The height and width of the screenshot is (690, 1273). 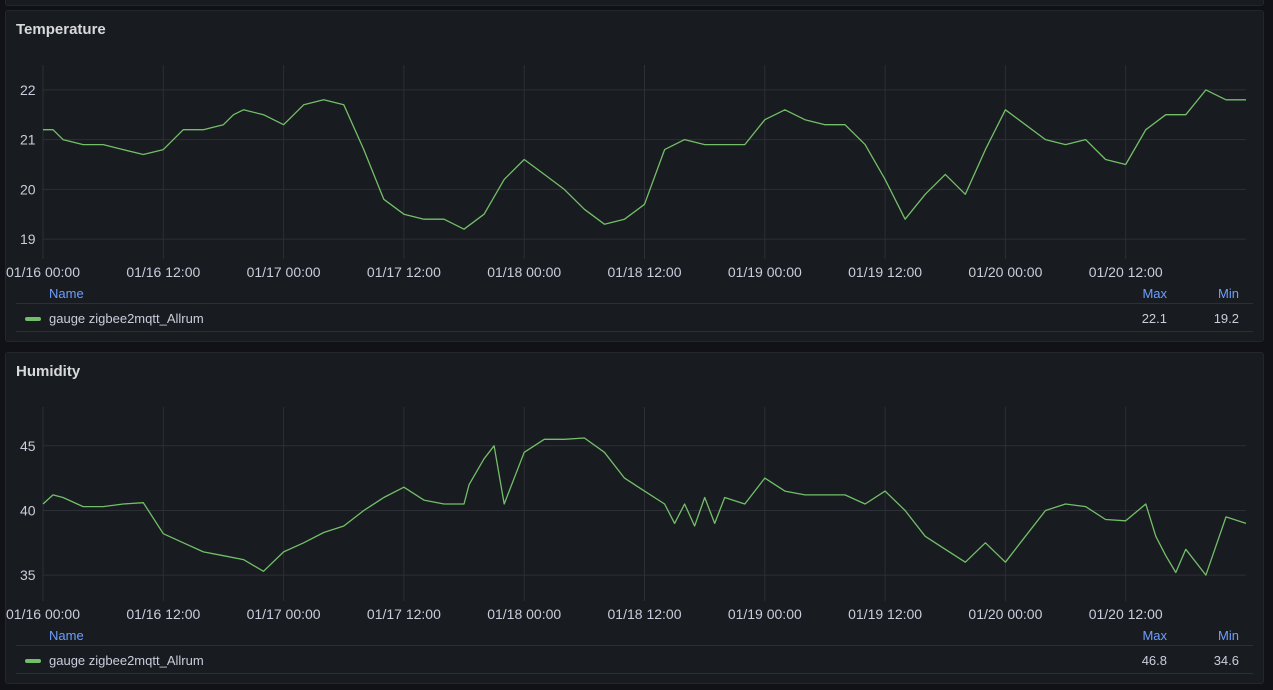 I want to click on legend-row: gauge zigbee2mqtt_Allrum 22.1 19.2, so click(x=634, y=319).